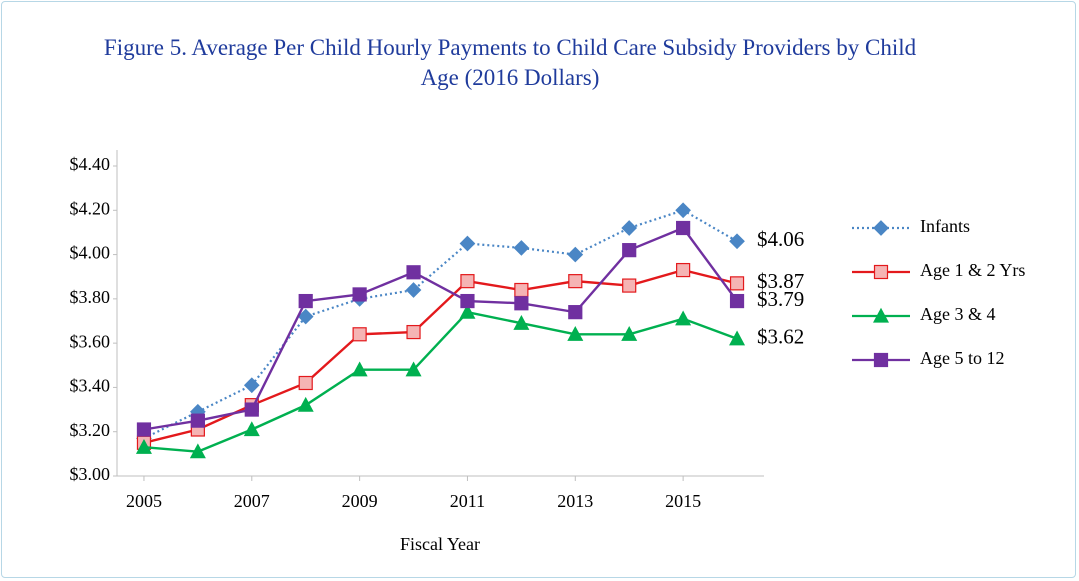  Describe the element at coordinates (467, 501) in the screenshot. I see `x-tick-label: 2011` at that location.